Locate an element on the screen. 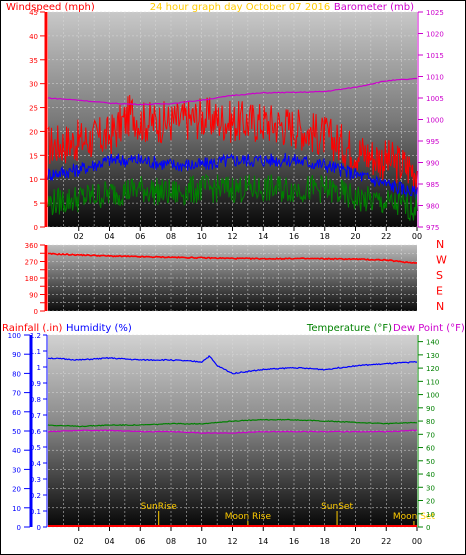 Image resolution: width=466 pixels, height=555 pixels. event-label: Moon Rise is located at coordinates (248, 517).